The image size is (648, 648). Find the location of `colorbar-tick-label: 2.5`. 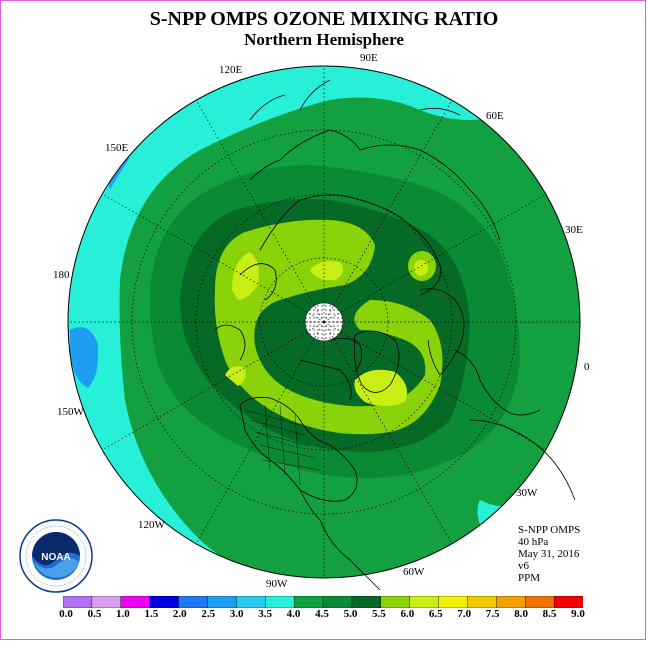

colorbar-tick-label: 2.5 is located at coordinates (208, 614).